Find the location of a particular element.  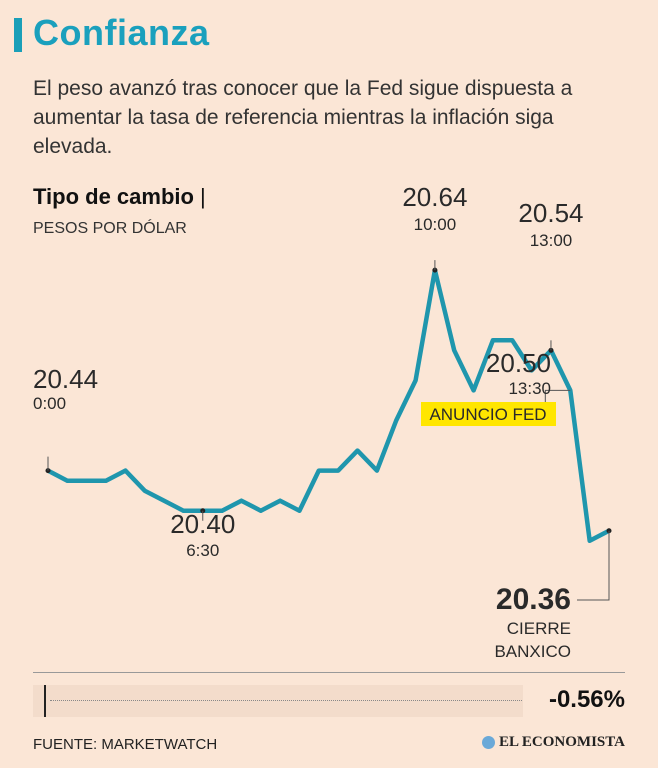

source-note: FUENTE: MARKETWATCH is located at coordinates (125, 744).